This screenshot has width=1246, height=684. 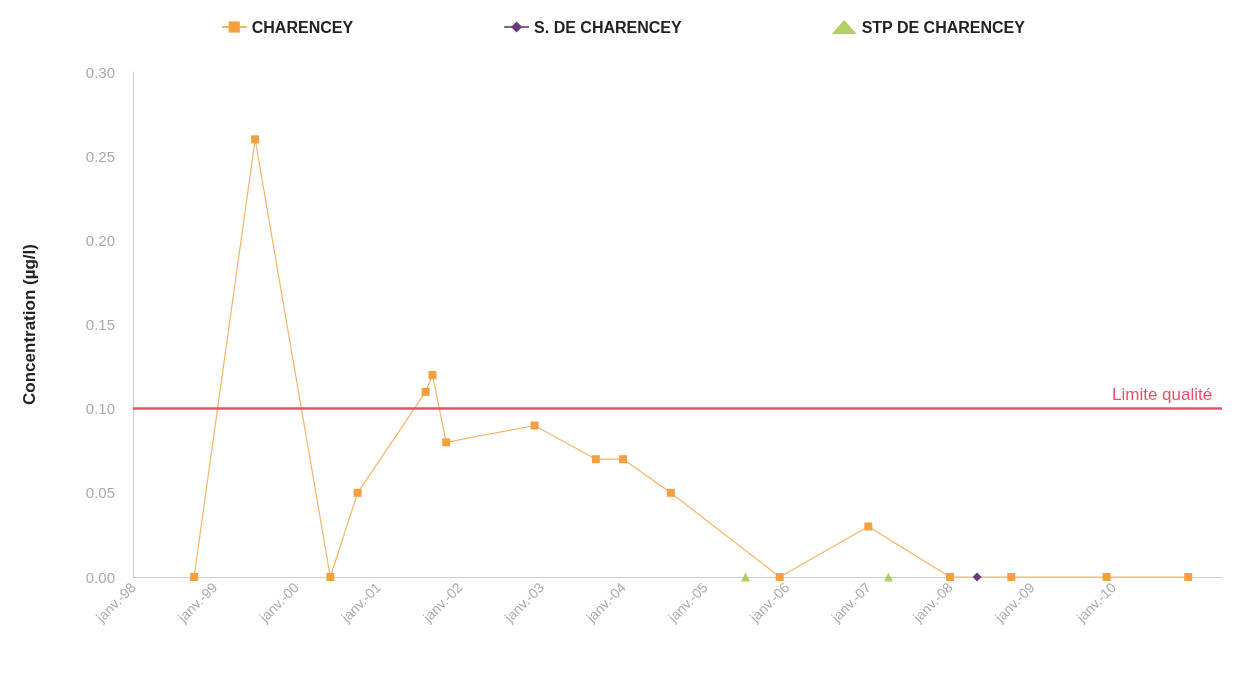 I want to click on legend-label: STP DE CHARENCEY, so click(x=943, y=27).